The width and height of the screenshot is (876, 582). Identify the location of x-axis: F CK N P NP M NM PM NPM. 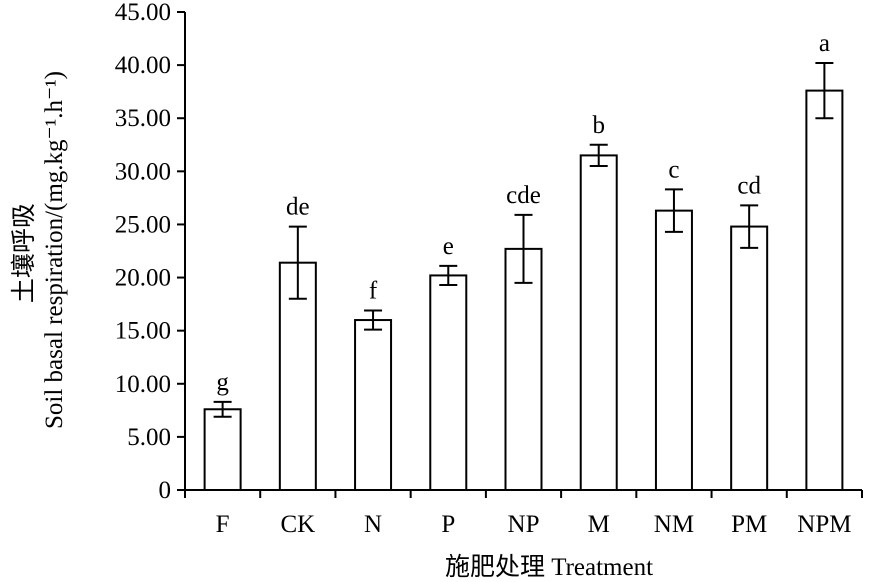
(523, 513).